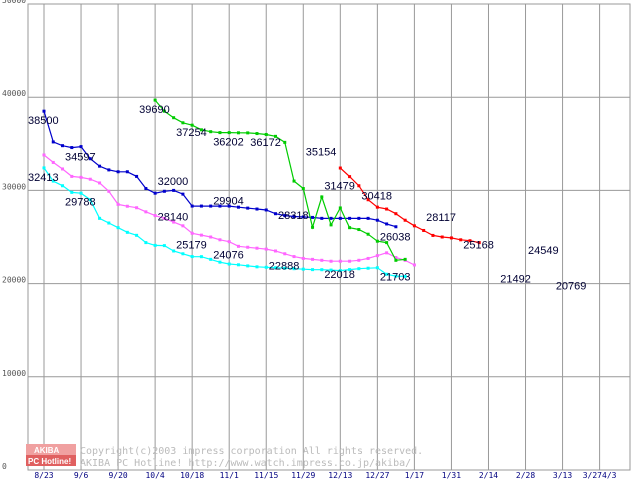  I want to click on data-label: 36172, so click(265, 143).